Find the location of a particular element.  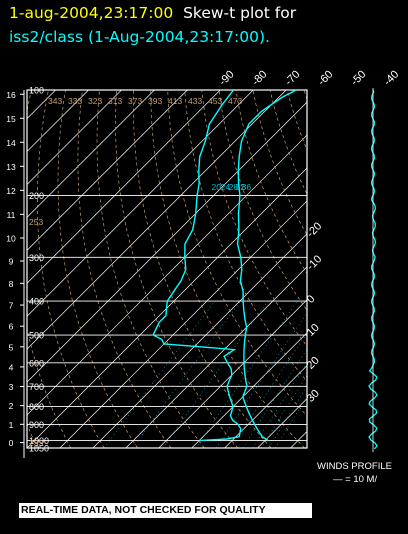

winds-profile-scale: — = 10 M/ is located at coordinates (355, 479).